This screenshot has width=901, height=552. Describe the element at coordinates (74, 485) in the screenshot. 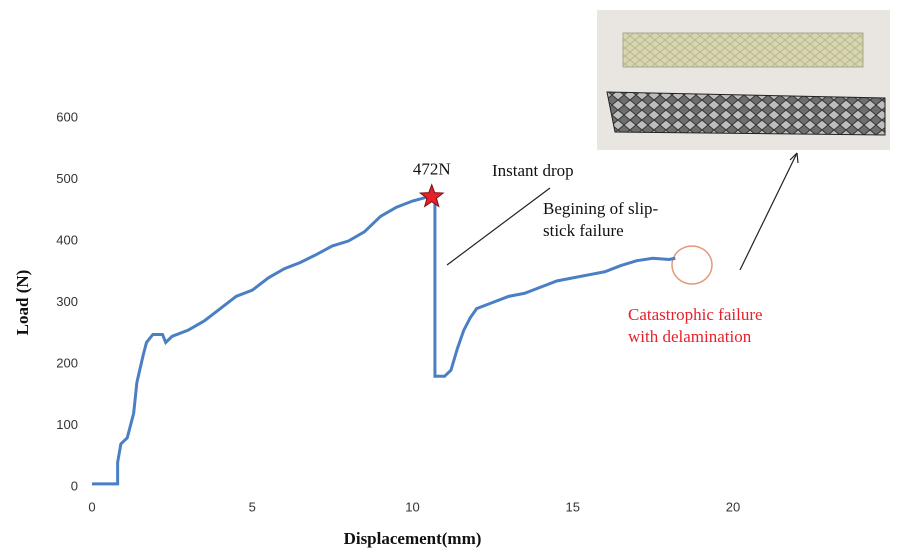

I see `y-tick-label: 0` at that location.